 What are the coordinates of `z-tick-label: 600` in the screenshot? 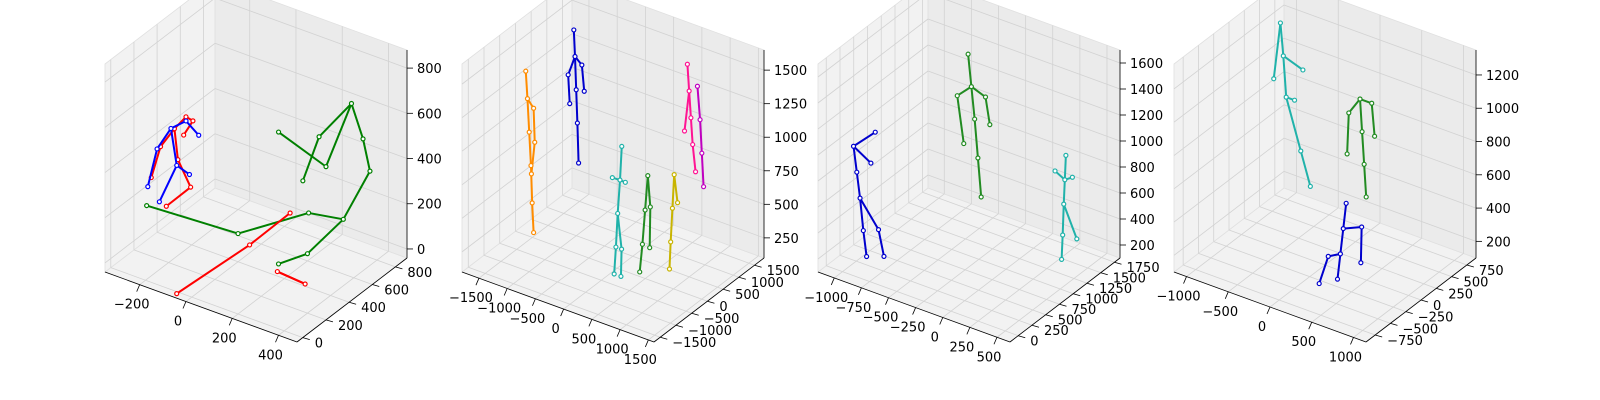 It's located at (1142, 194).